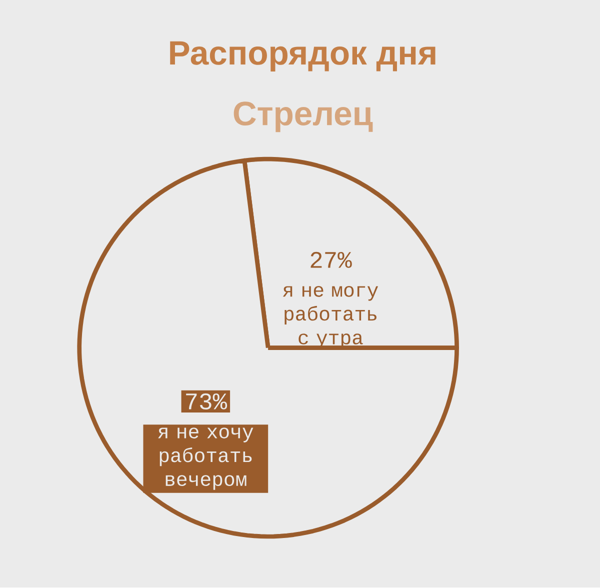 The height and width of the screenshot is (588, 600). What do you see at coordinates (331, 260) in the screenshot?
I see `data-label: 27%` at bounding box center [331, 260].